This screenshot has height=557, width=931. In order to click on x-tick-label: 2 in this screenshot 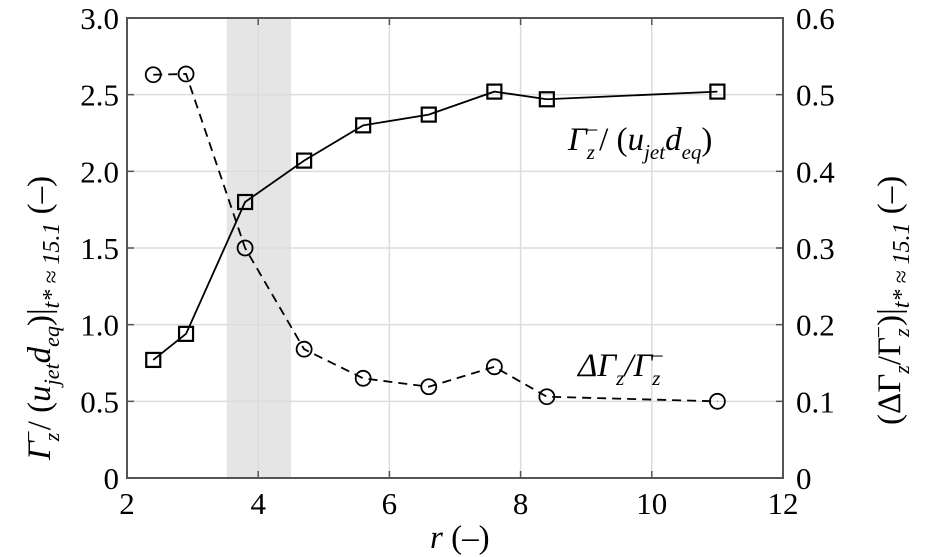, I will do `click(127, 503)`.